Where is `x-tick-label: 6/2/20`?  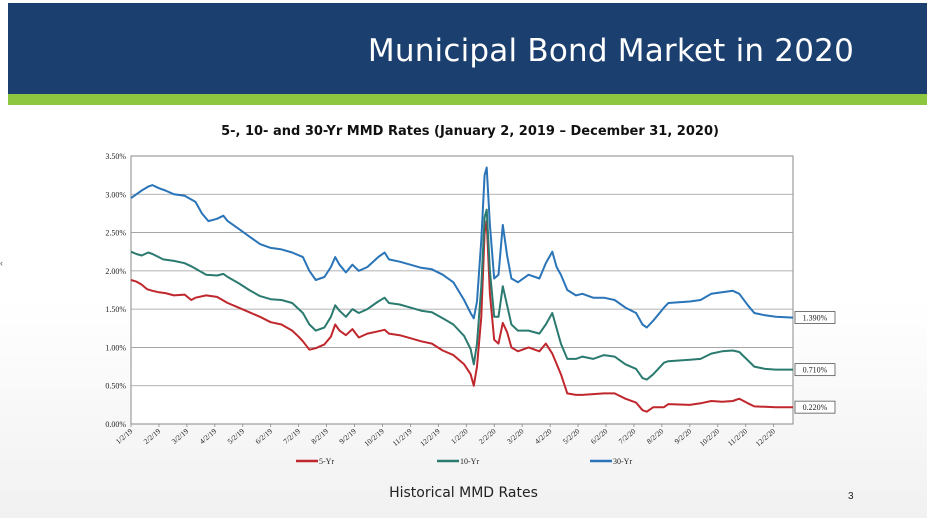 x-tick-label: 6/2/20 is located at coordinates (599, 435).